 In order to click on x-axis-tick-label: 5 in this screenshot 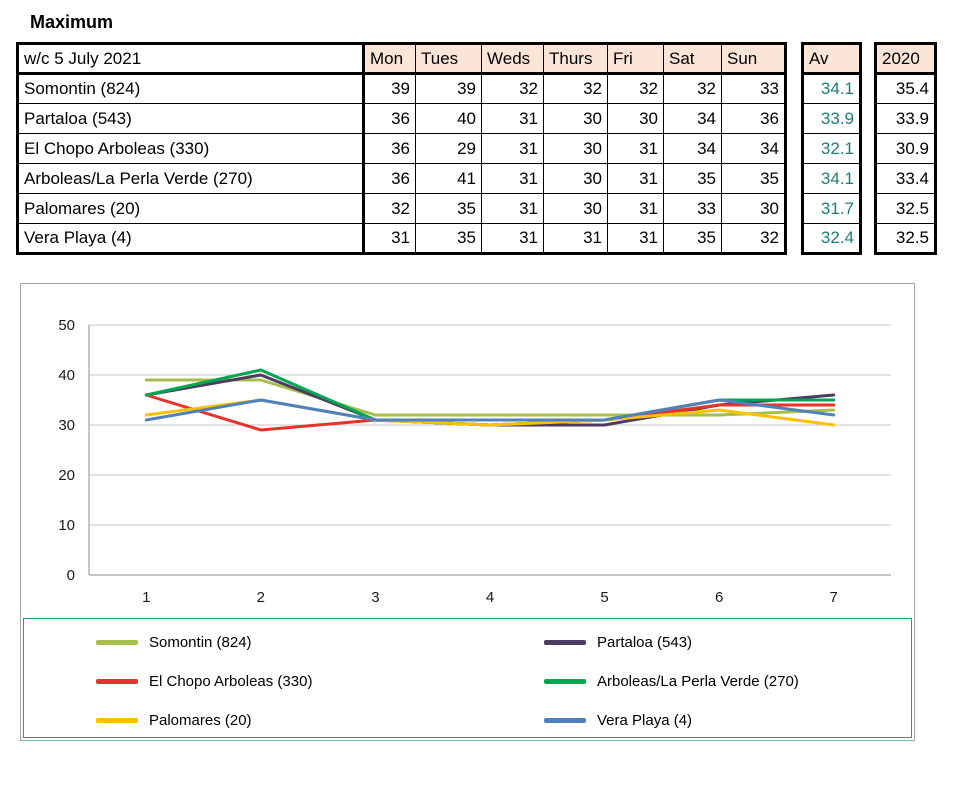, I will do `click(604, 597)`.